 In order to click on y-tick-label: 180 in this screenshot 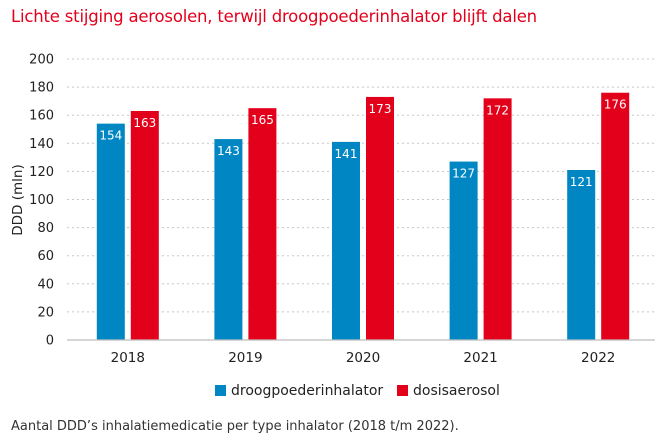, I will do `click(41, 88)`.